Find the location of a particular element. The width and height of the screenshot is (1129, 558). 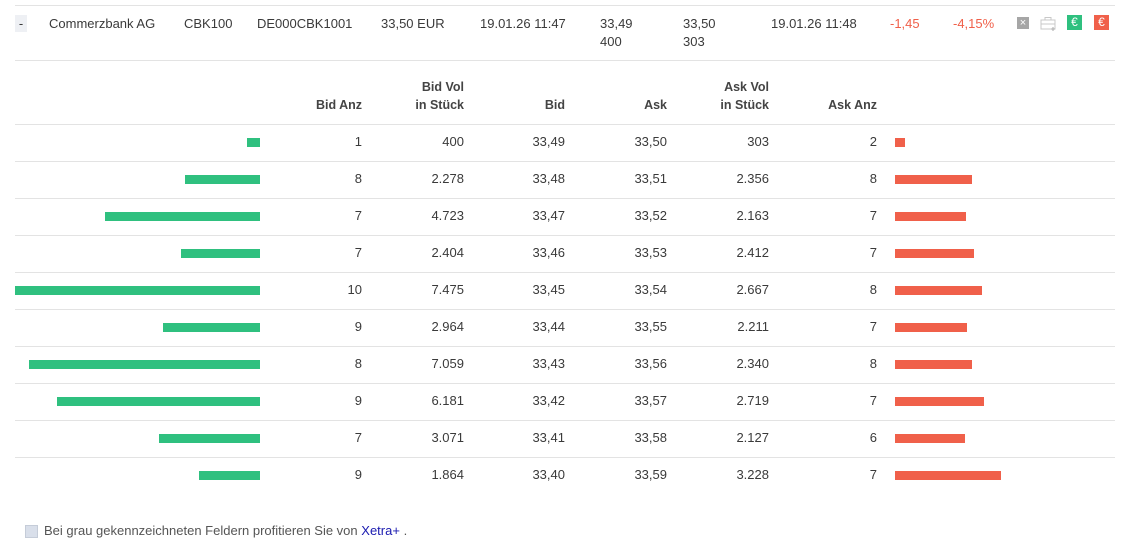

header-bid-vol-line2: in Stück is located at coordinates (439, 105).